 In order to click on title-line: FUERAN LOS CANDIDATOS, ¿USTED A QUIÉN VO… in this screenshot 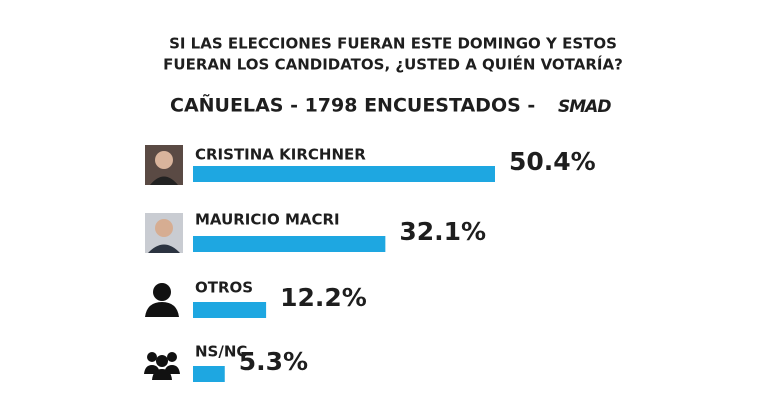, I will do `click(393, 64)`.